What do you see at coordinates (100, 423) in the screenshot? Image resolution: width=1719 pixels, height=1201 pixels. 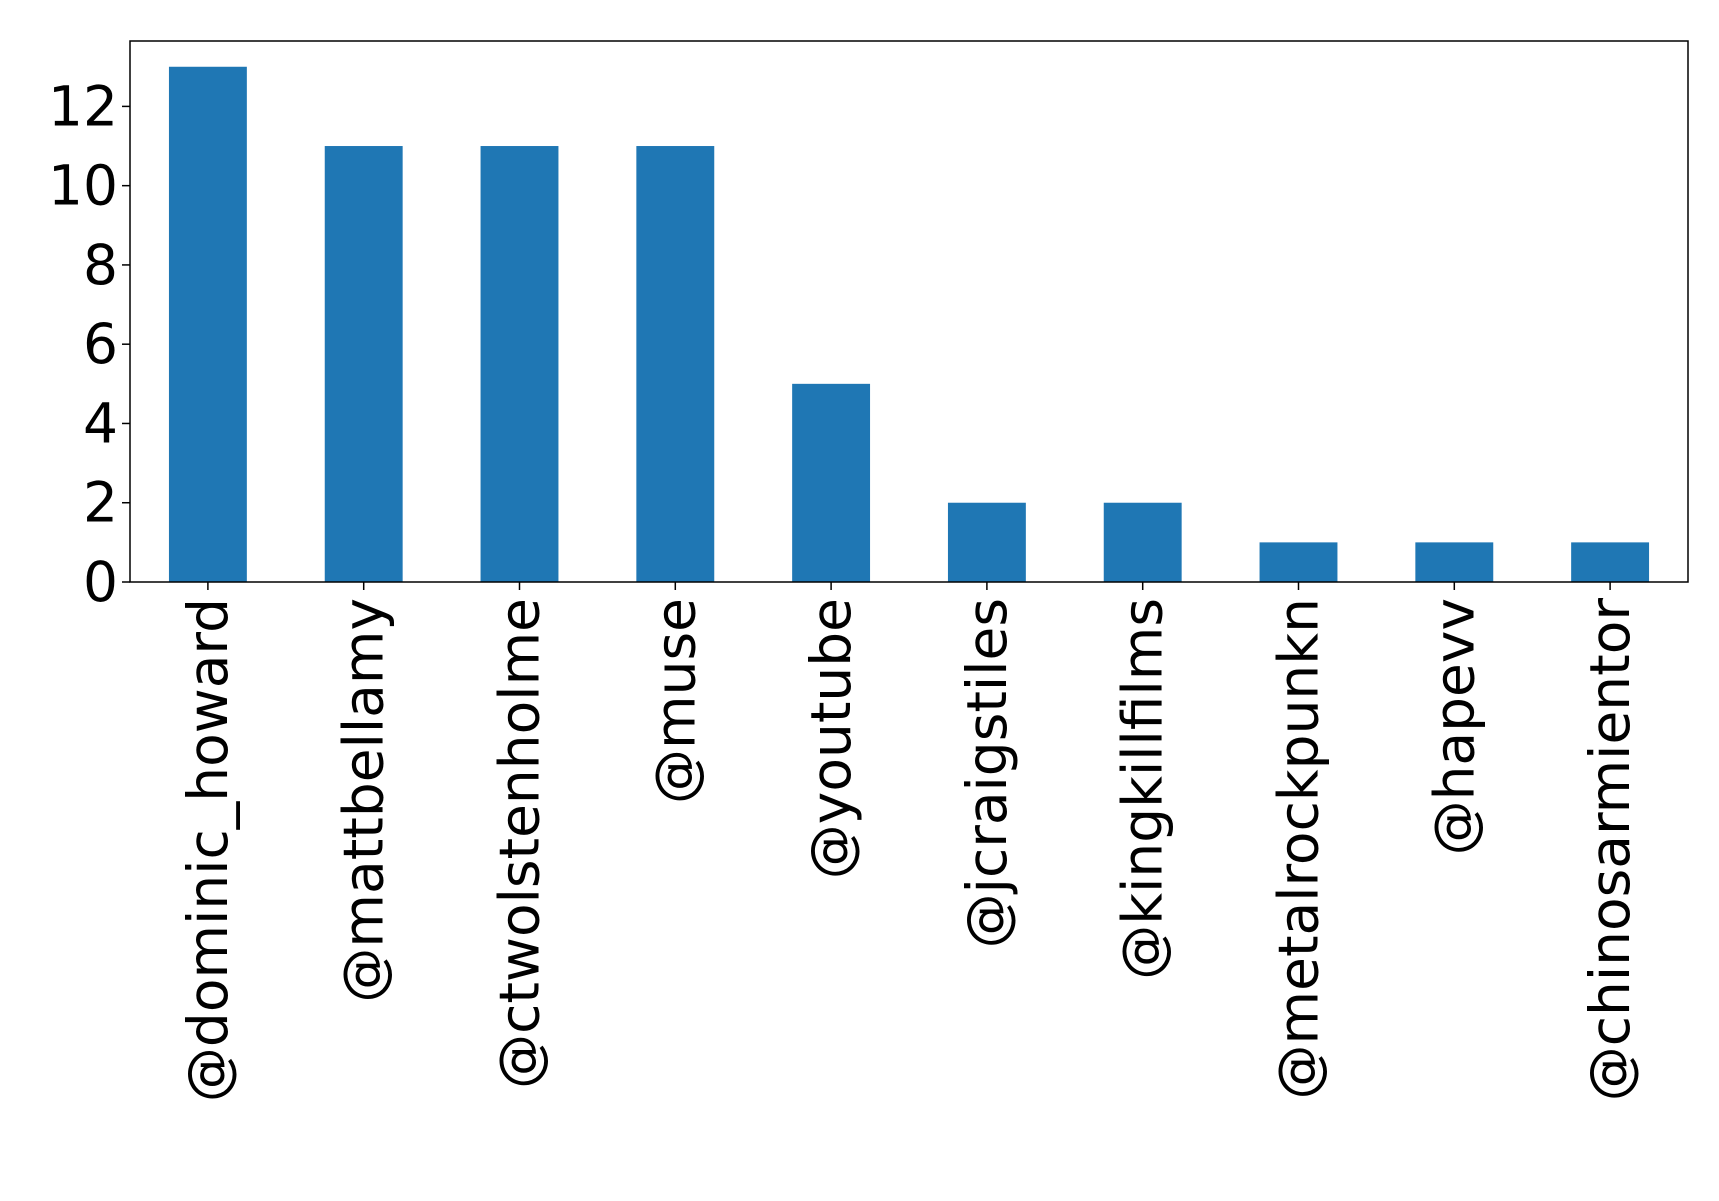 I see `y-tick-label: 4` at bounding box center [100, 423].